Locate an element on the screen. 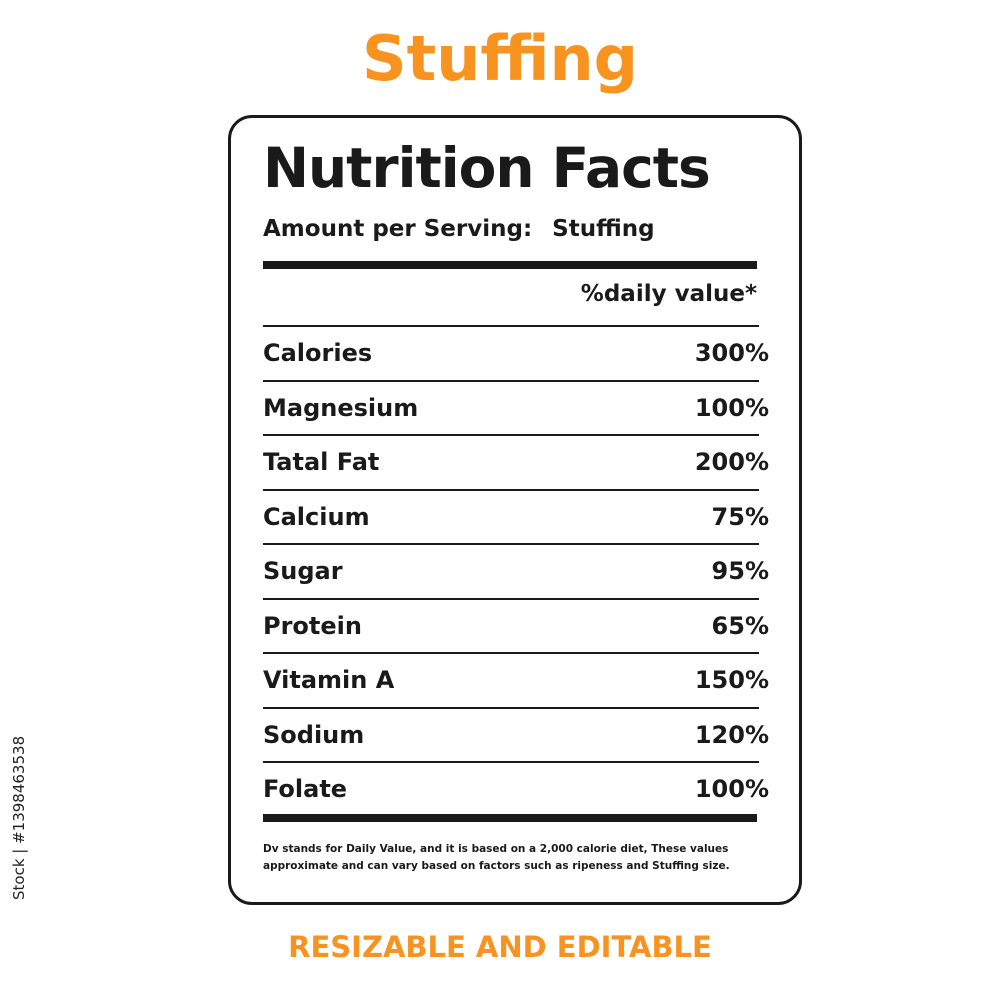  thick-divider is located at coordinates (510, 265).